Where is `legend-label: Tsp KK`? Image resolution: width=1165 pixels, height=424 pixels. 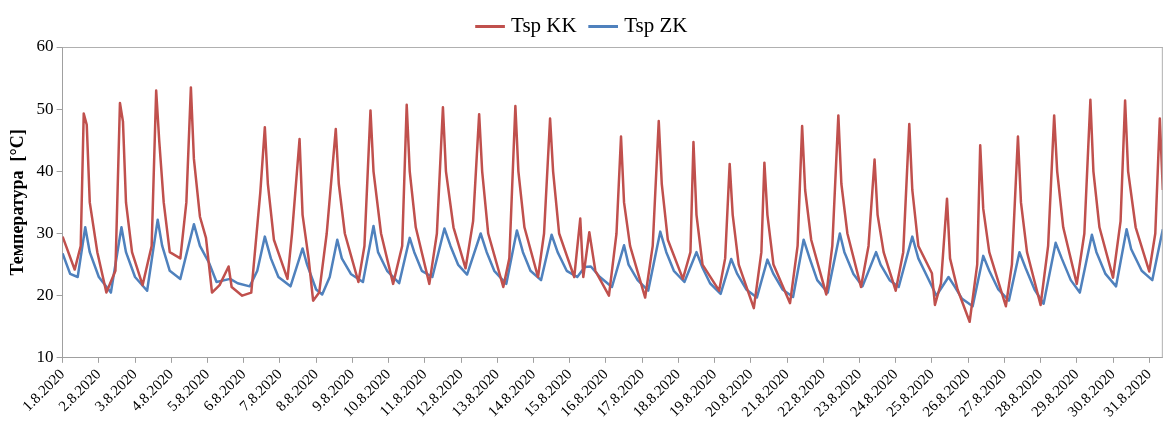
legend-label: Tsp KK is located at coordinates (544, 25).